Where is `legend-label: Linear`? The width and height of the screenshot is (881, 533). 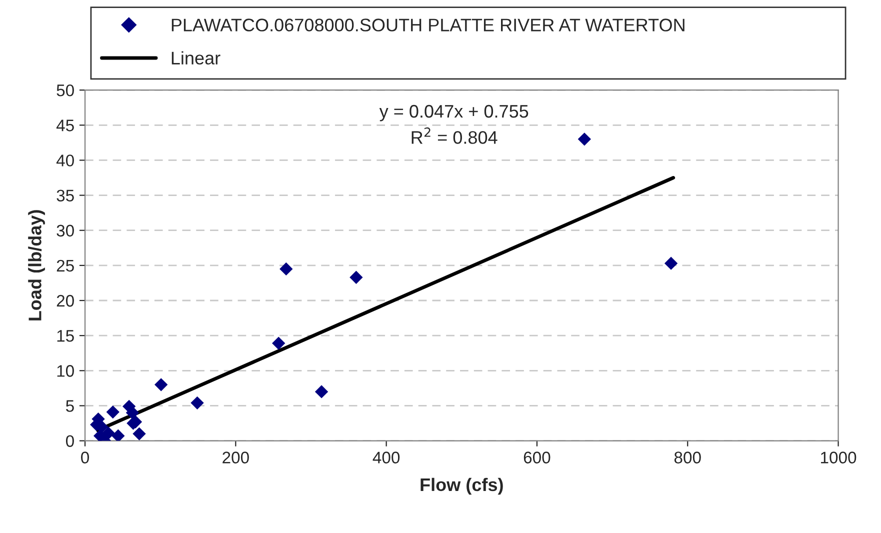 legend-label: Linear is located at coordinates (196, 58).